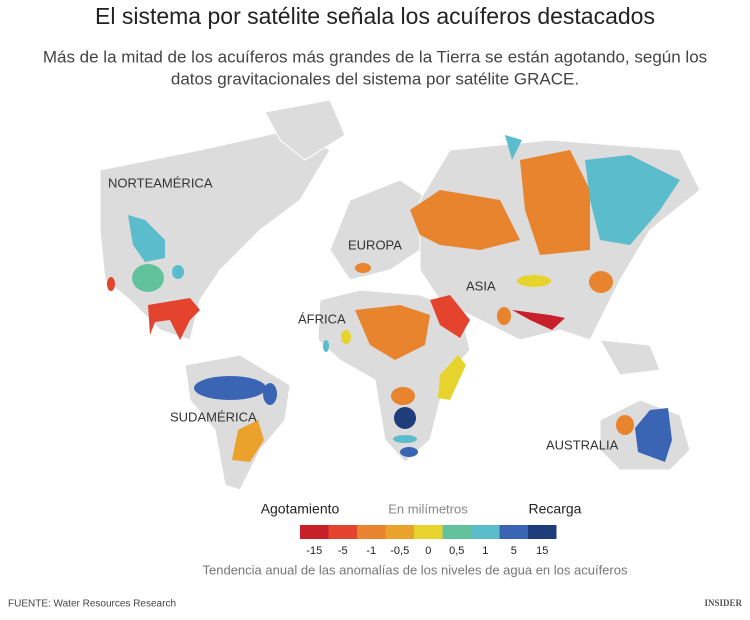 This screenshot has width=750, height=620. I want to click on region-label: EUROPA, so click(375, 244).